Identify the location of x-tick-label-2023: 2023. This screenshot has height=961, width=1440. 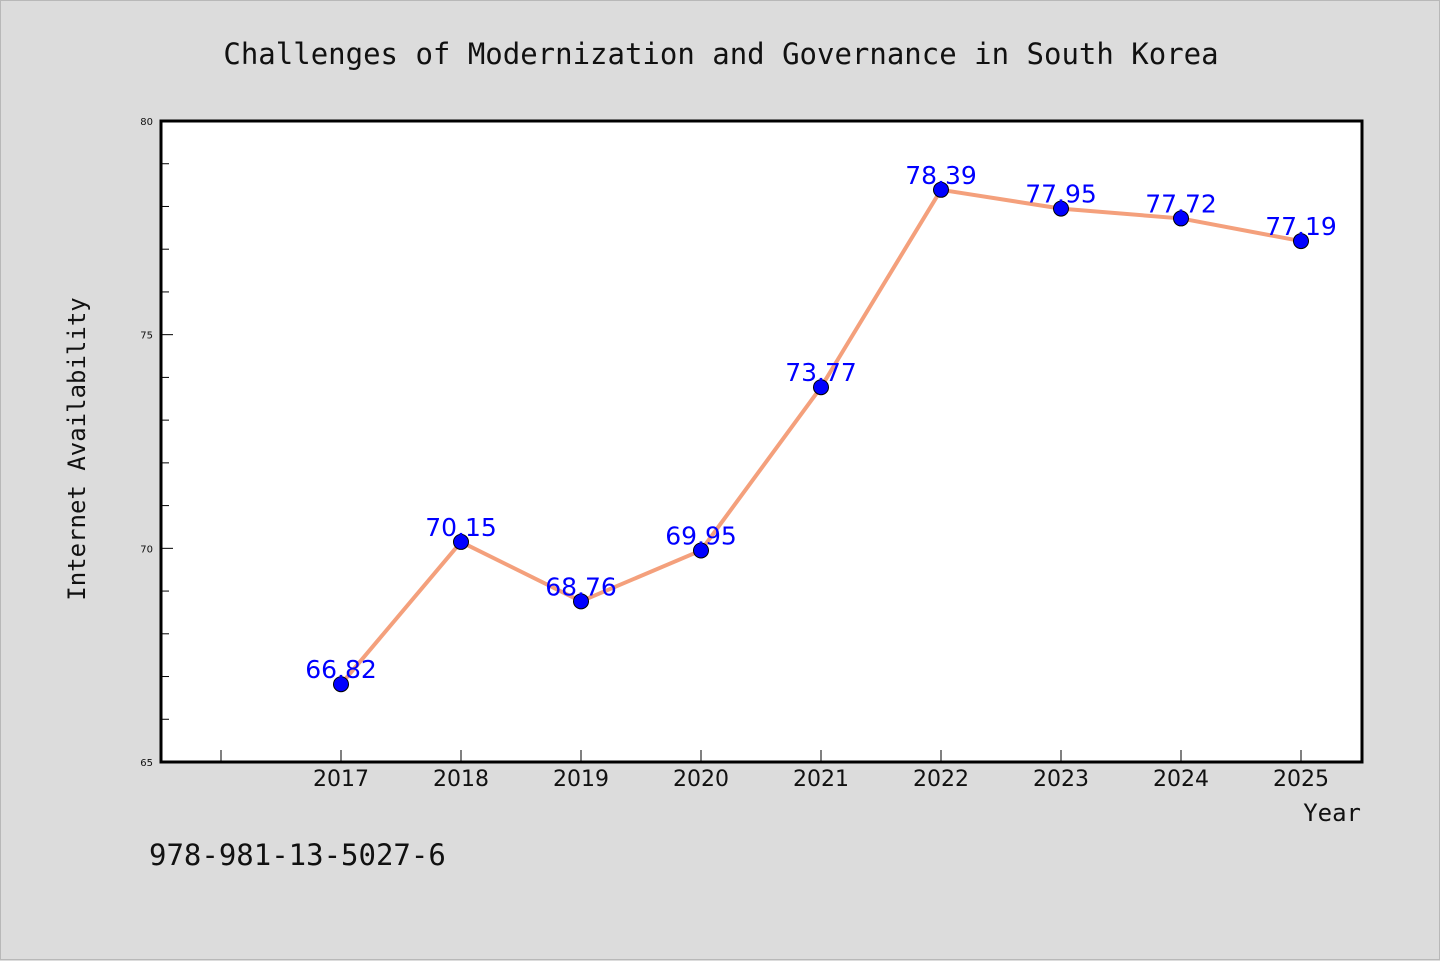
(1061, 779).